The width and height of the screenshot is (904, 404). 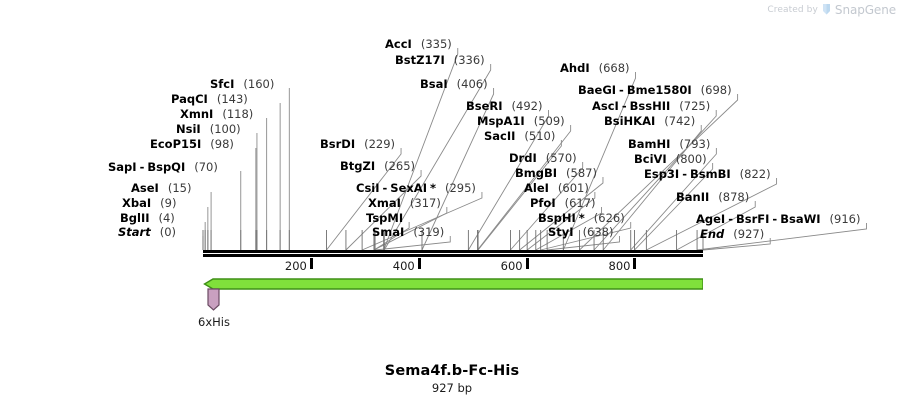 I want to click on enzyme-site-label: SacII (510), so click(x=519, y=136).